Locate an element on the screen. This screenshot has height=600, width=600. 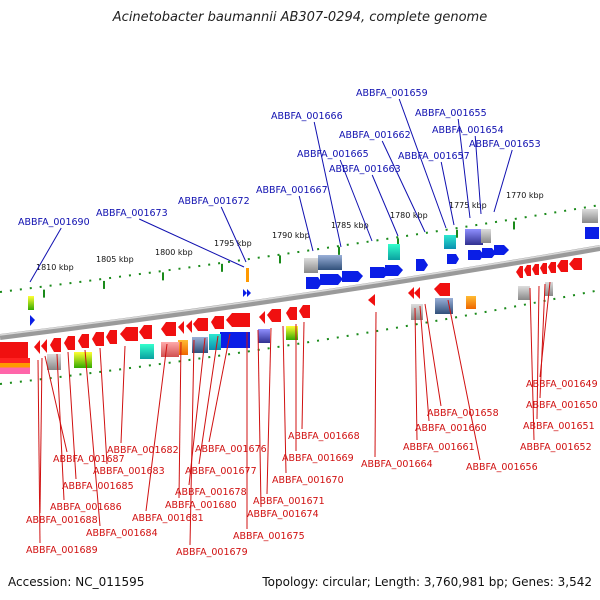
gene-label: ABBFA_001673 is located at coordinates (132, 213).